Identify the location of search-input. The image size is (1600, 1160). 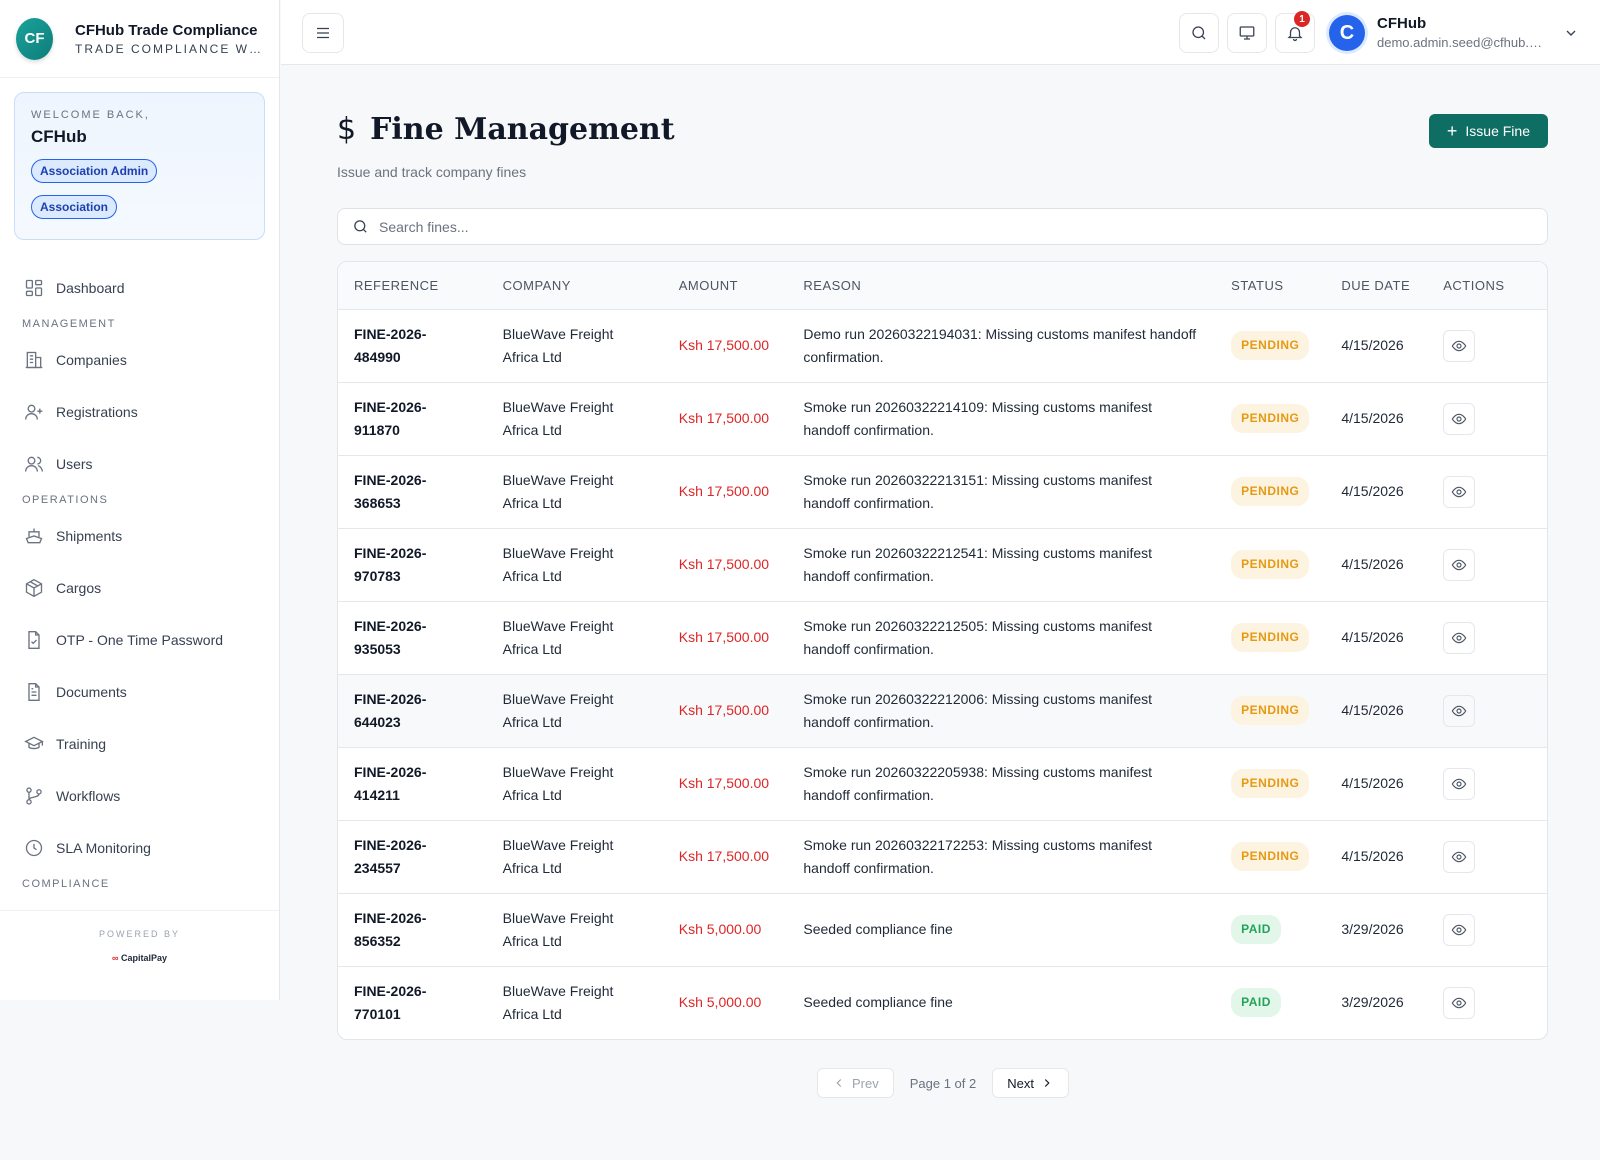
(956, 226).